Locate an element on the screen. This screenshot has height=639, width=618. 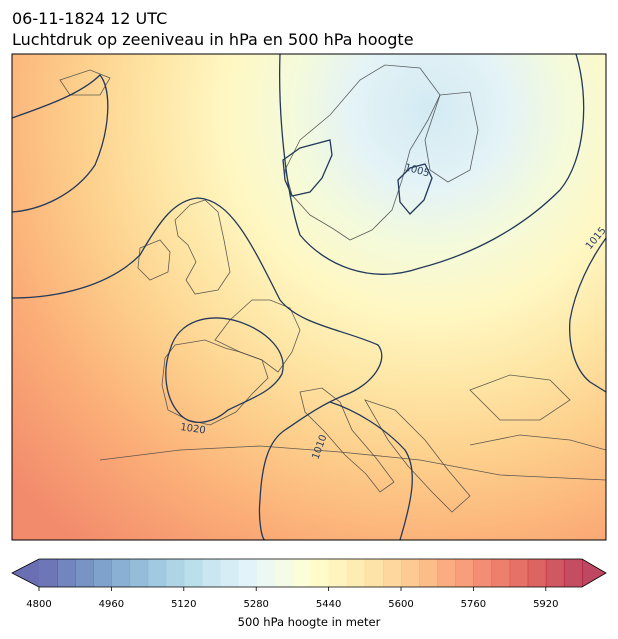
coast-blacksea is located at coordinates (520, 397).